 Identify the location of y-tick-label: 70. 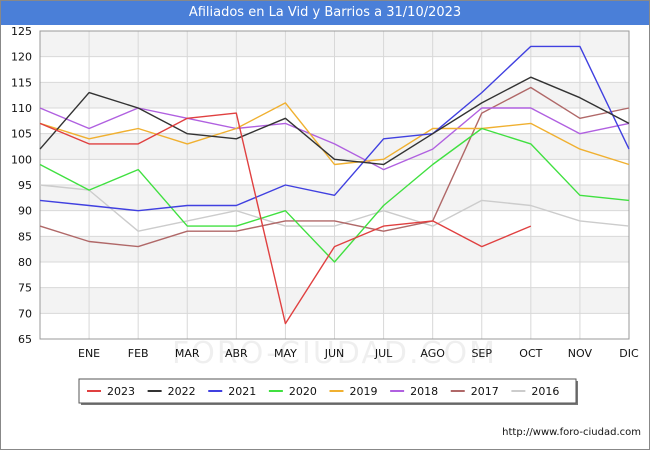
(25, 313).